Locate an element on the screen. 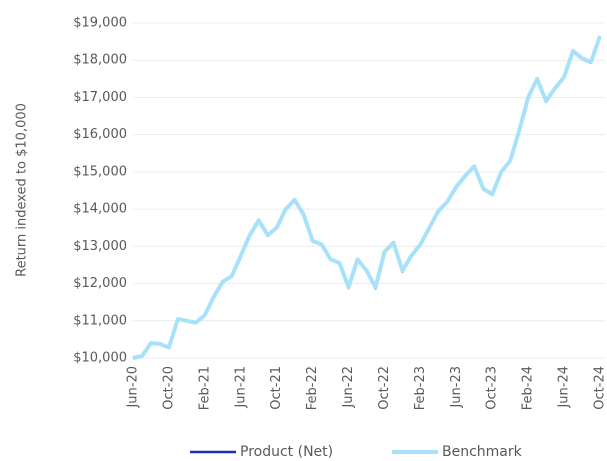 The height and width of the screenshot is (461, 607). legend-label: Benchmark is located at coordinates (482, 452).